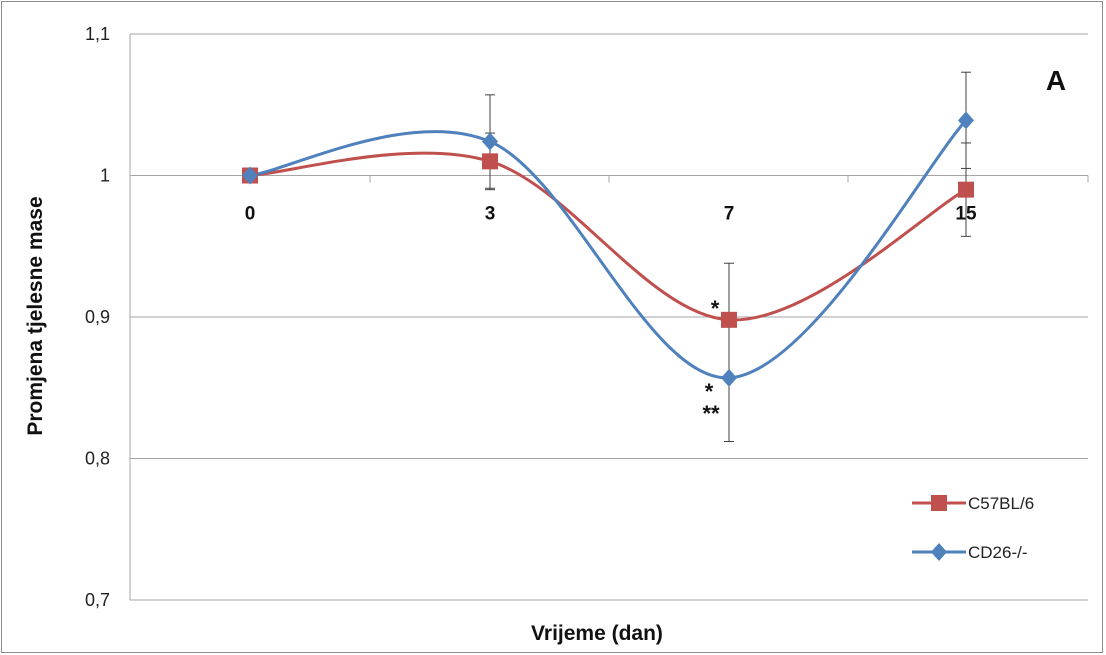  What do you see at coordinates (97, 34) in the screenshot?
I see `y-tick-label: 1,1` at bounding box center [97, 34].